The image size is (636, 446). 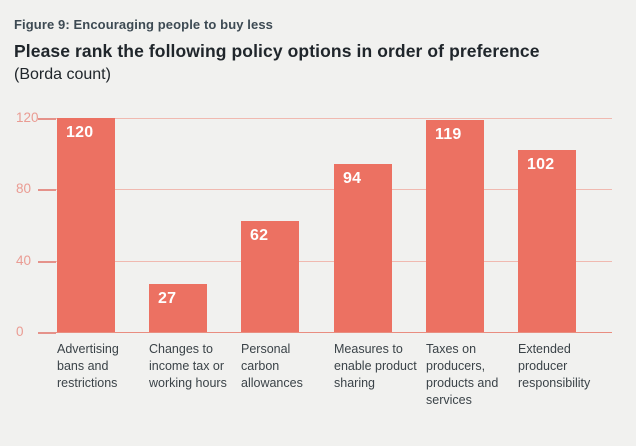 I want to click on bar-2: 27, so click(x=178, y=308).